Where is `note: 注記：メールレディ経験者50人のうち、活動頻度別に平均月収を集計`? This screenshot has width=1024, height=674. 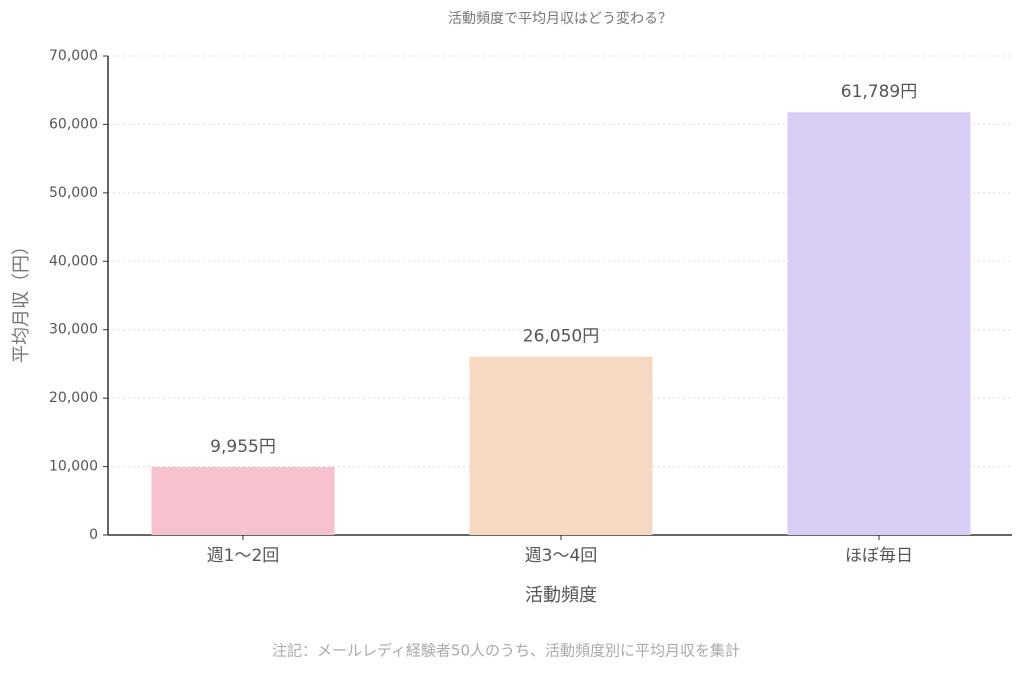
note: 注記：メールレディ経験者50人のうち、活動頻度別に平均月収を集計 is located at coordinates (506, 651).